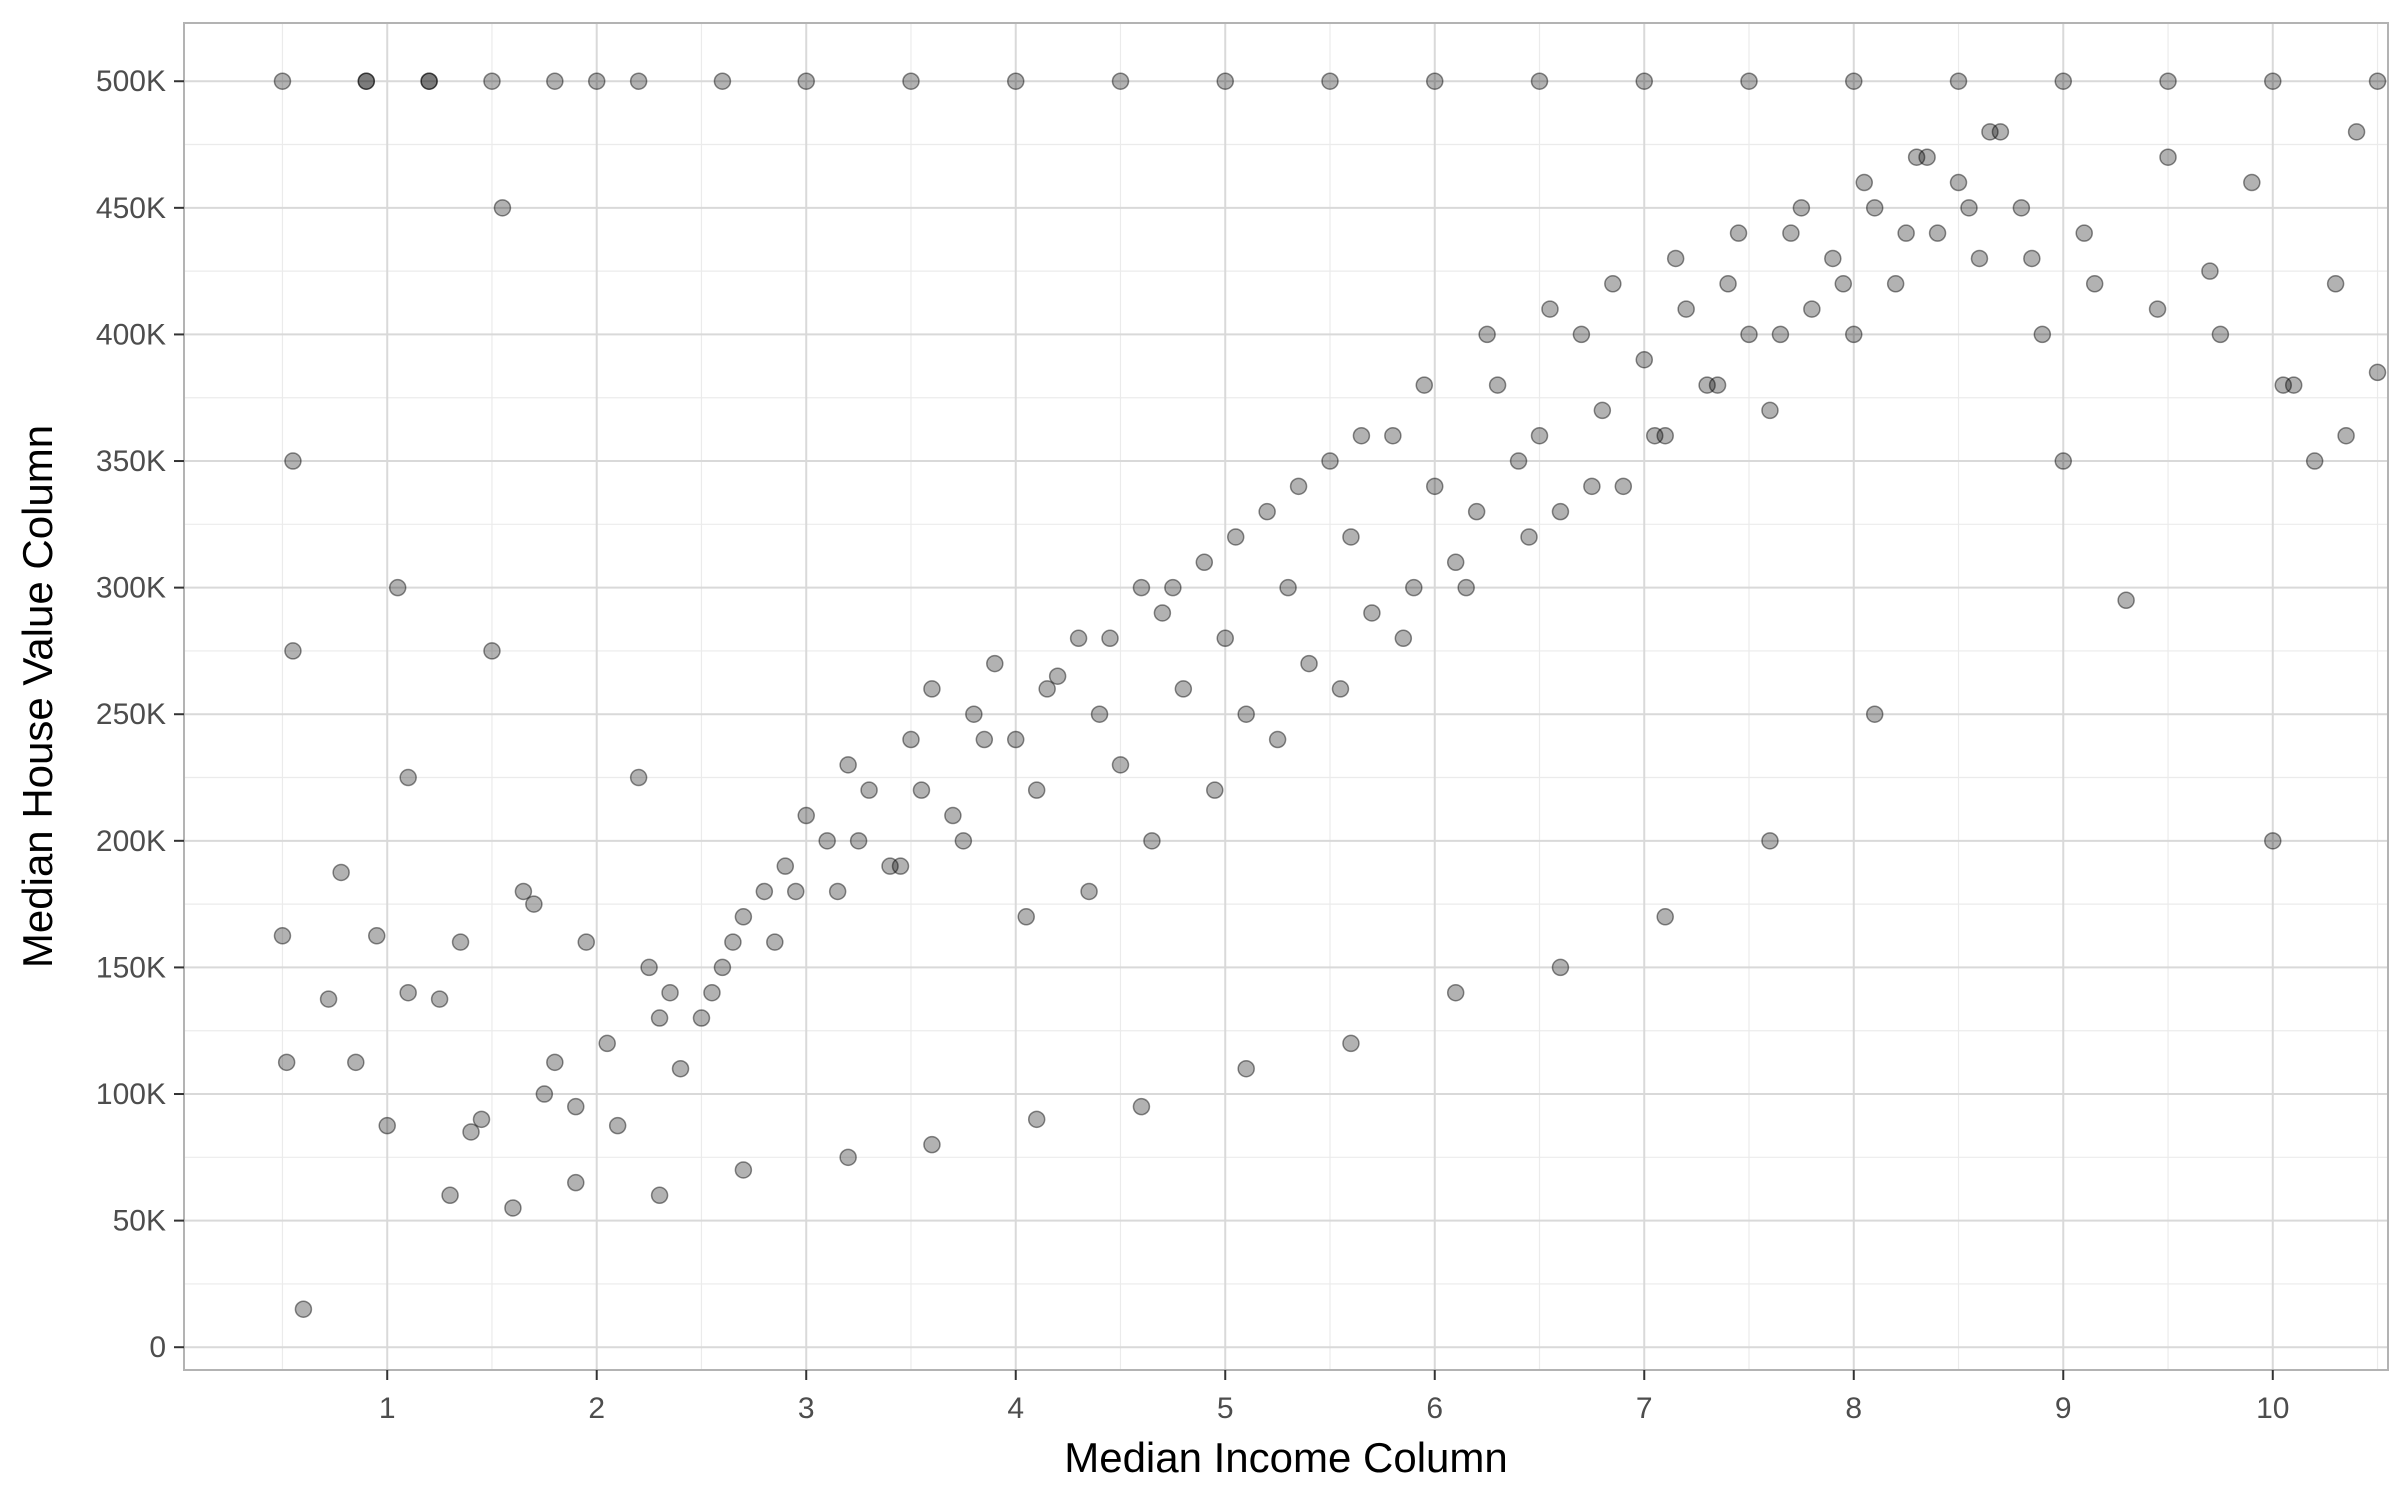 The height and width of the screenshot is (1500, 2400). I want to click on y-tick-label: 150K, so click(131, 967).